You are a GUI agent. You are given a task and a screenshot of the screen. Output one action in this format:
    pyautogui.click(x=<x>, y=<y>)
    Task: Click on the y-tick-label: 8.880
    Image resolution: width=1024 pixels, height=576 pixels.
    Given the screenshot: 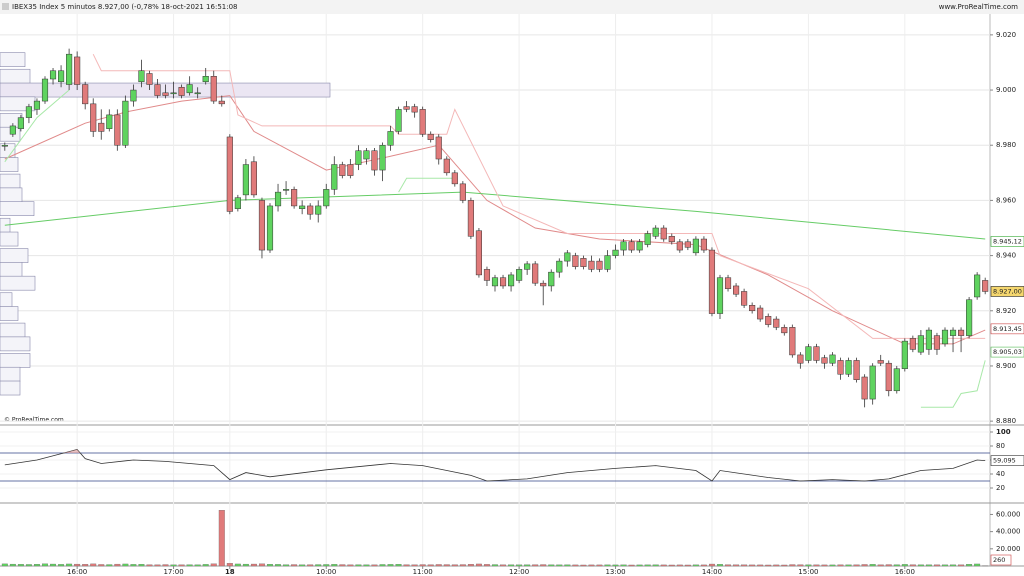 What is the action you would take?
    pyautogui.click(x=1006, y=421)
    